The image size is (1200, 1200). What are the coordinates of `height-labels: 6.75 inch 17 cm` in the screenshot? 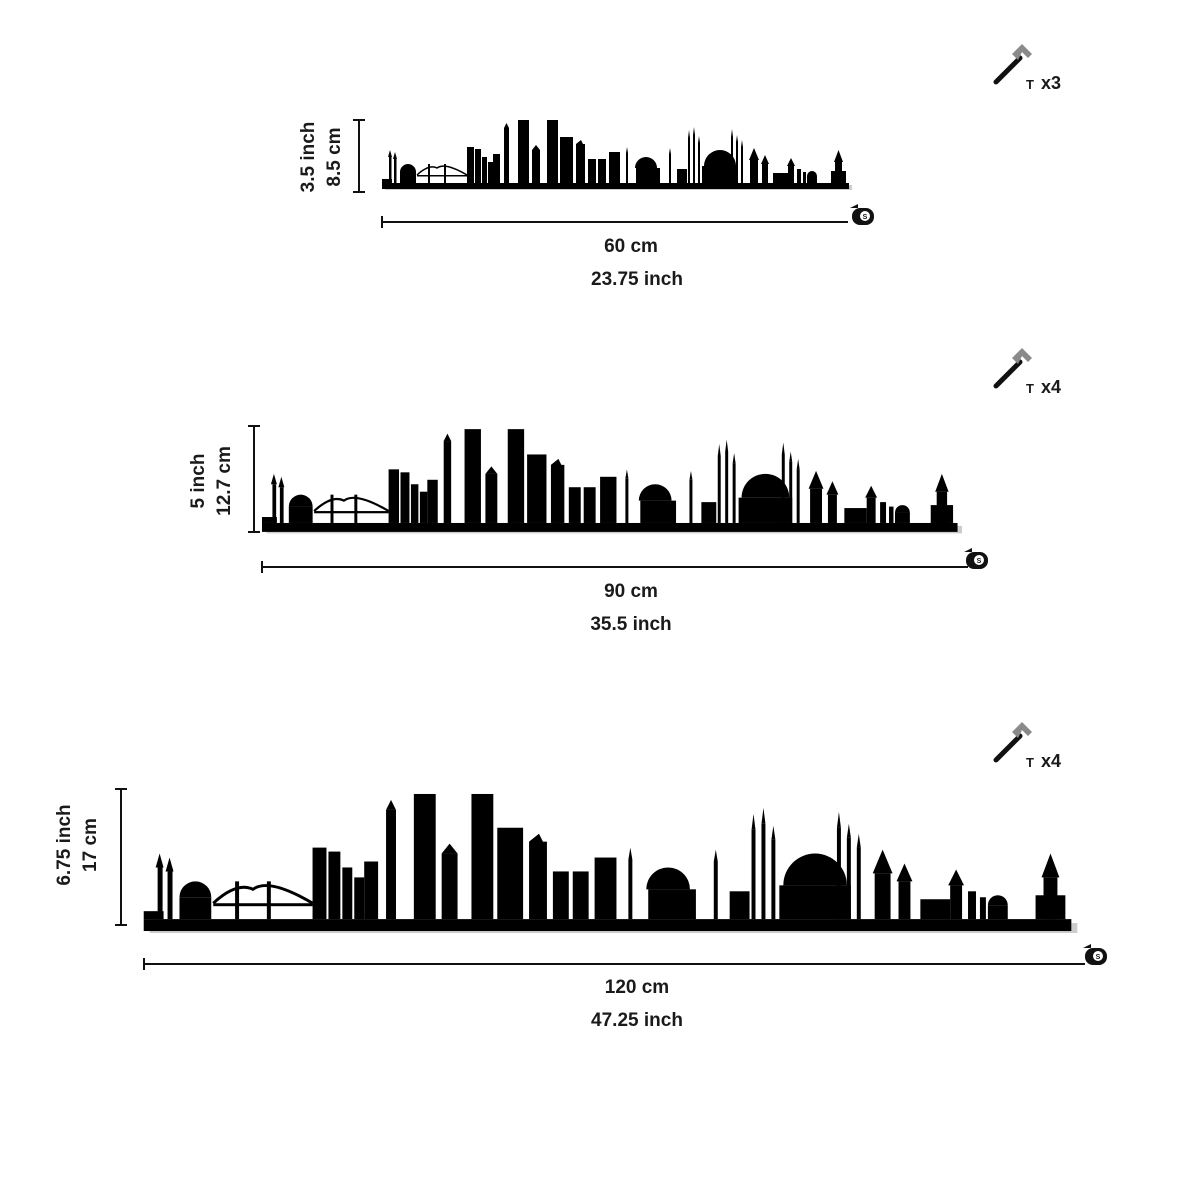 It's located at (78, 845).